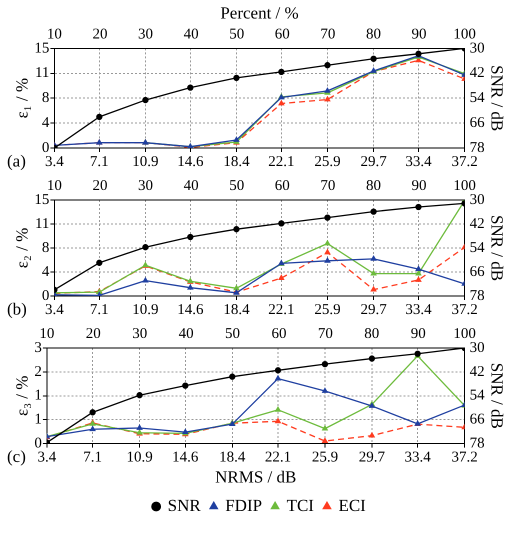  What do you see at coordinates (185, 505) in the screenshot?
I see `legend-label: SNR` at bounding box center [185, 505].